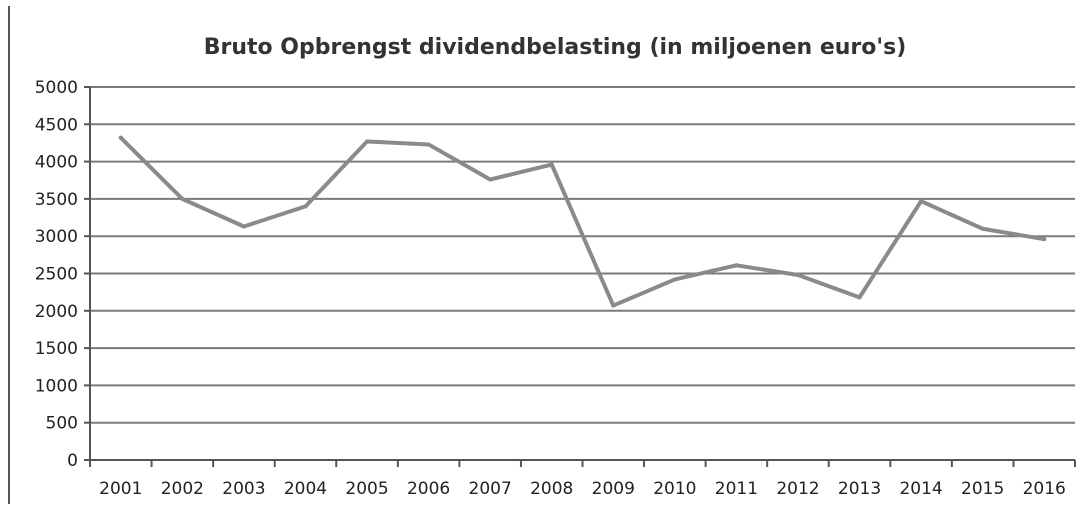 Image resolution: width=1088 pixels, height=507 pixels. What do you see at coordinates (305, 489) in the screenshot?
I see `x-tick-label: 2004` at bounding box center [305, 489].